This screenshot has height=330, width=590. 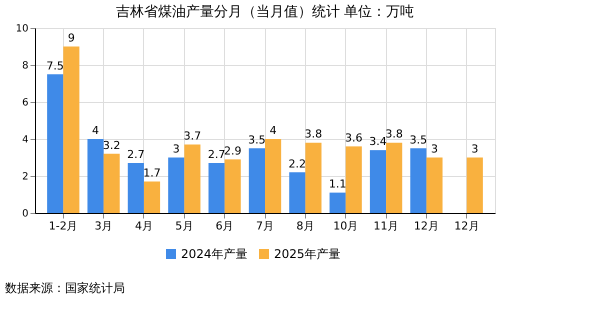 I want to click on x-tick-label: 4月, so click(x=143, y=226).